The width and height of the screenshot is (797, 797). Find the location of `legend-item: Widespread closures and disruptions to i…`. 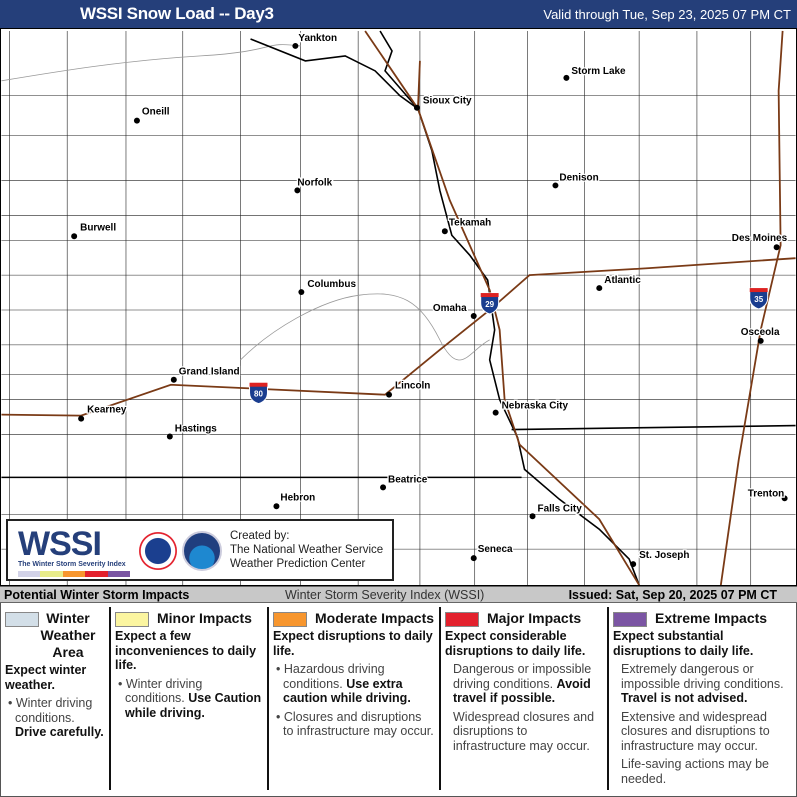

legend-item: Widespread closures and disruptions to i… is located at coordinates (524, 732).